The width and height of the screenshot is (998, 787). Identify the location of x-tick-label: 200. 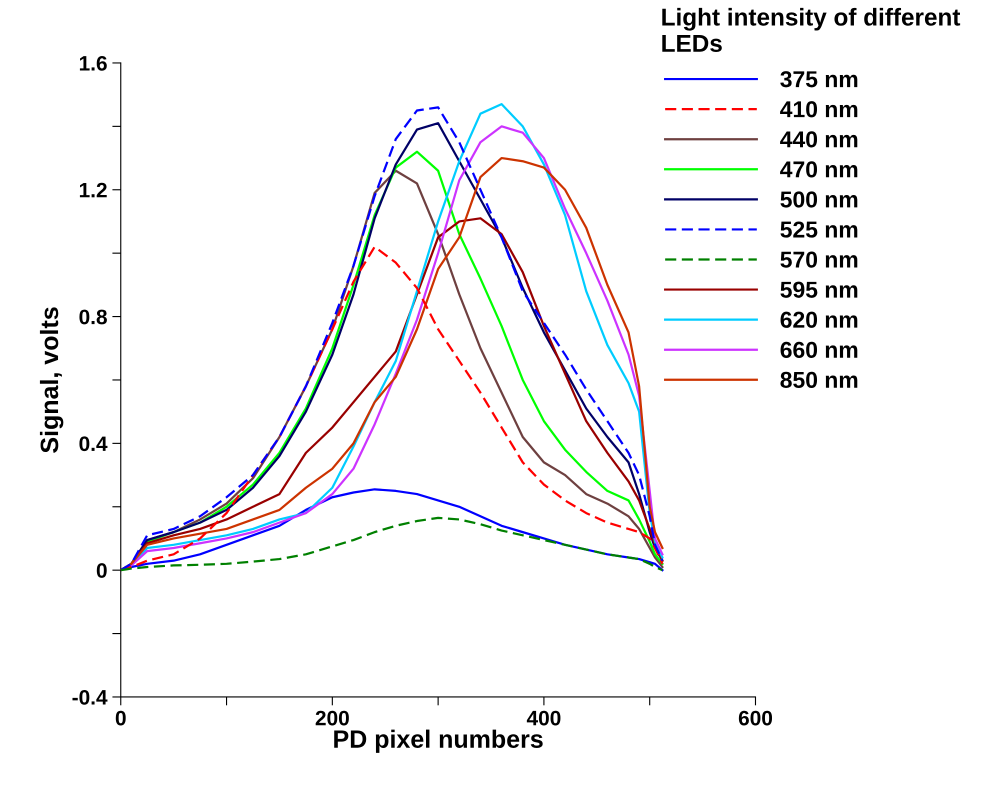
(332, 718).